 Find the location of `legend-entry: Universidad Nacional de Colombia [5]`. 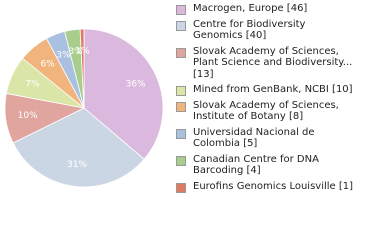

legend-entry: Universidad Nacional de Colombia [5] is located at coordinates (276, 138).